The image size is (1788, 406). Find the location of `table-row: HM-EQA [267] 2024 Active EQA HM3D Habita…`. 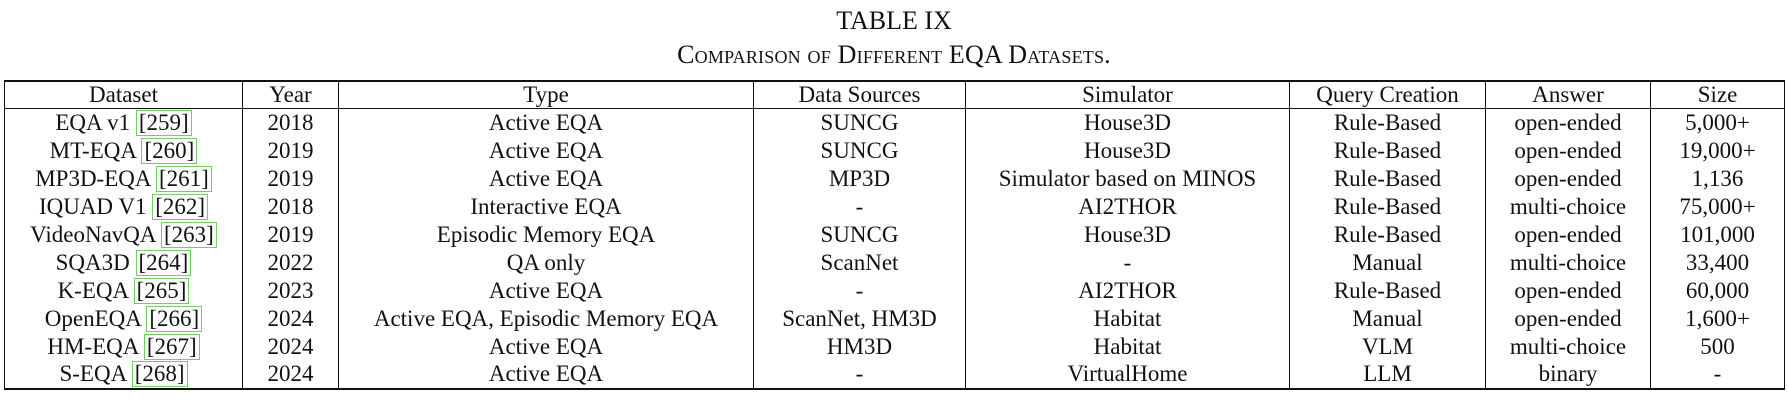

table-row: HM-EQA [267] 2024 Active EQA HM3D Habita… is located at coordinates (894, 346).